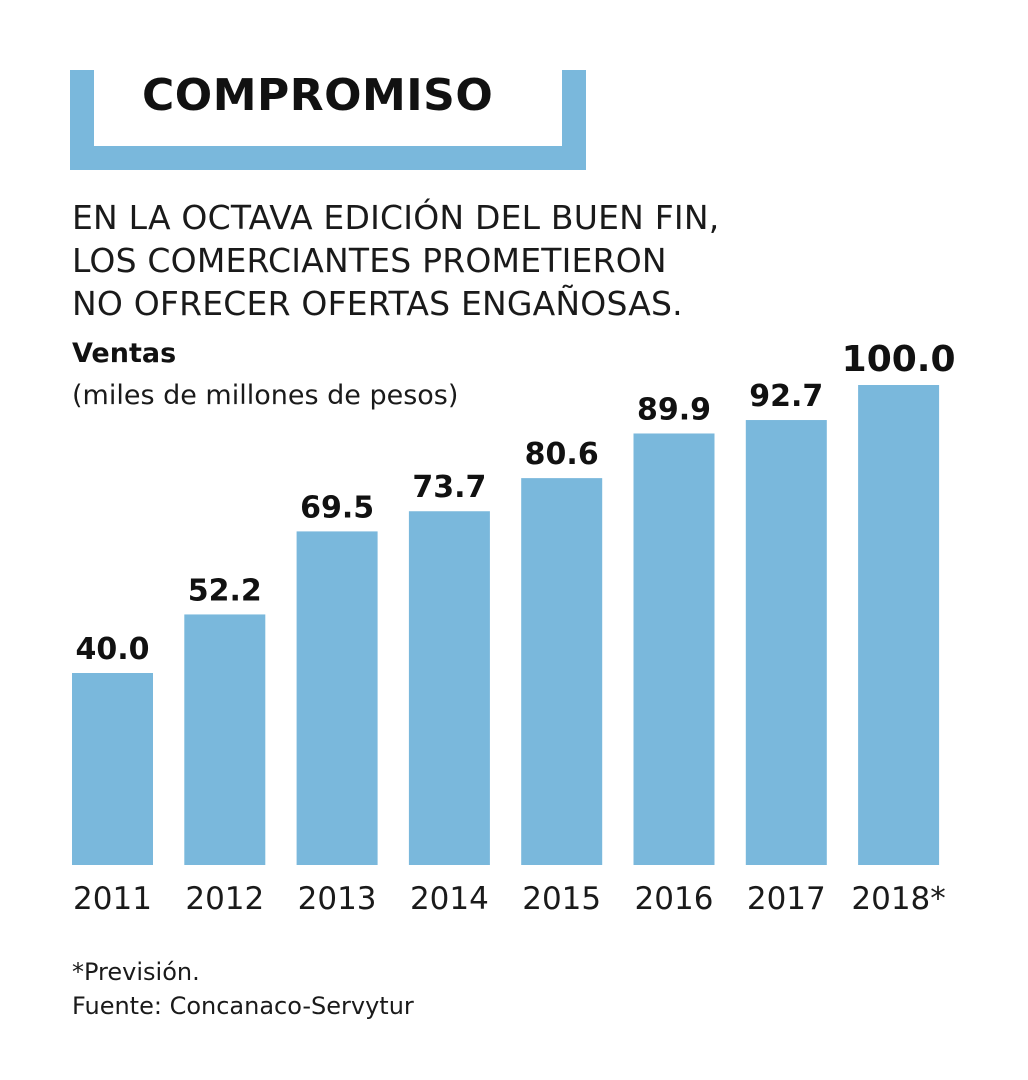 This screenshot has width=1028, height=1080. I want to click on y-axis-label: (miles de millones de pesos), so click(265, 395).